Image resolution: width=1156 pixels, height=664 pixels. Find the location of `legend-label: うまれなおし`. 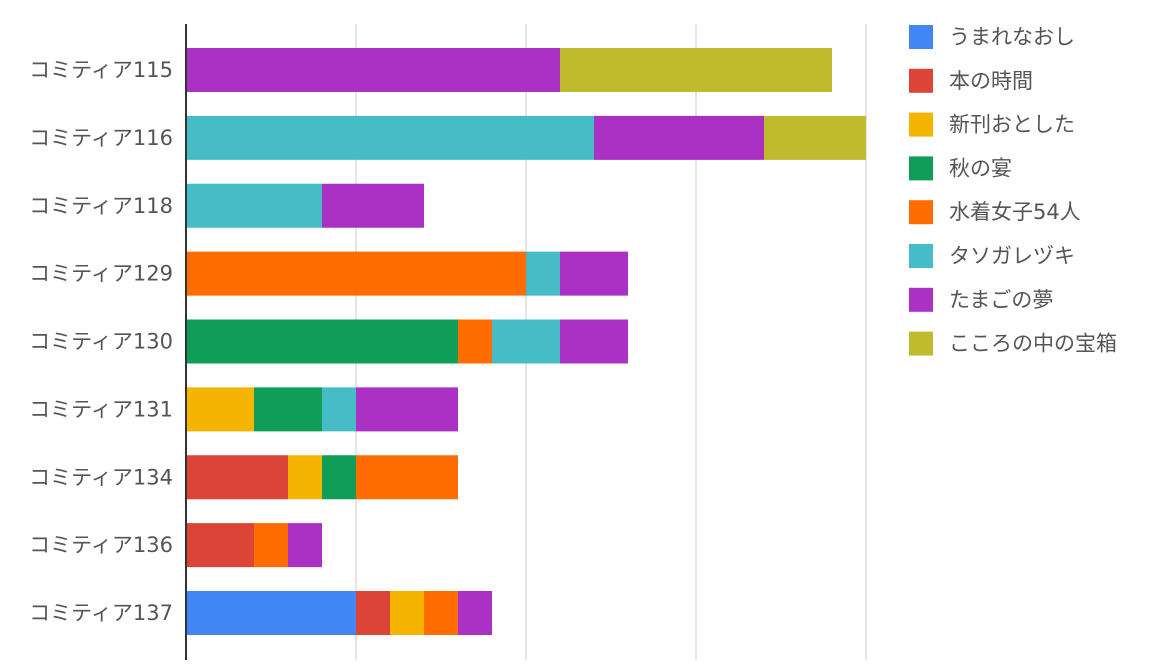

legend-label: うまれなおし is located at coordinates (1012, 37).